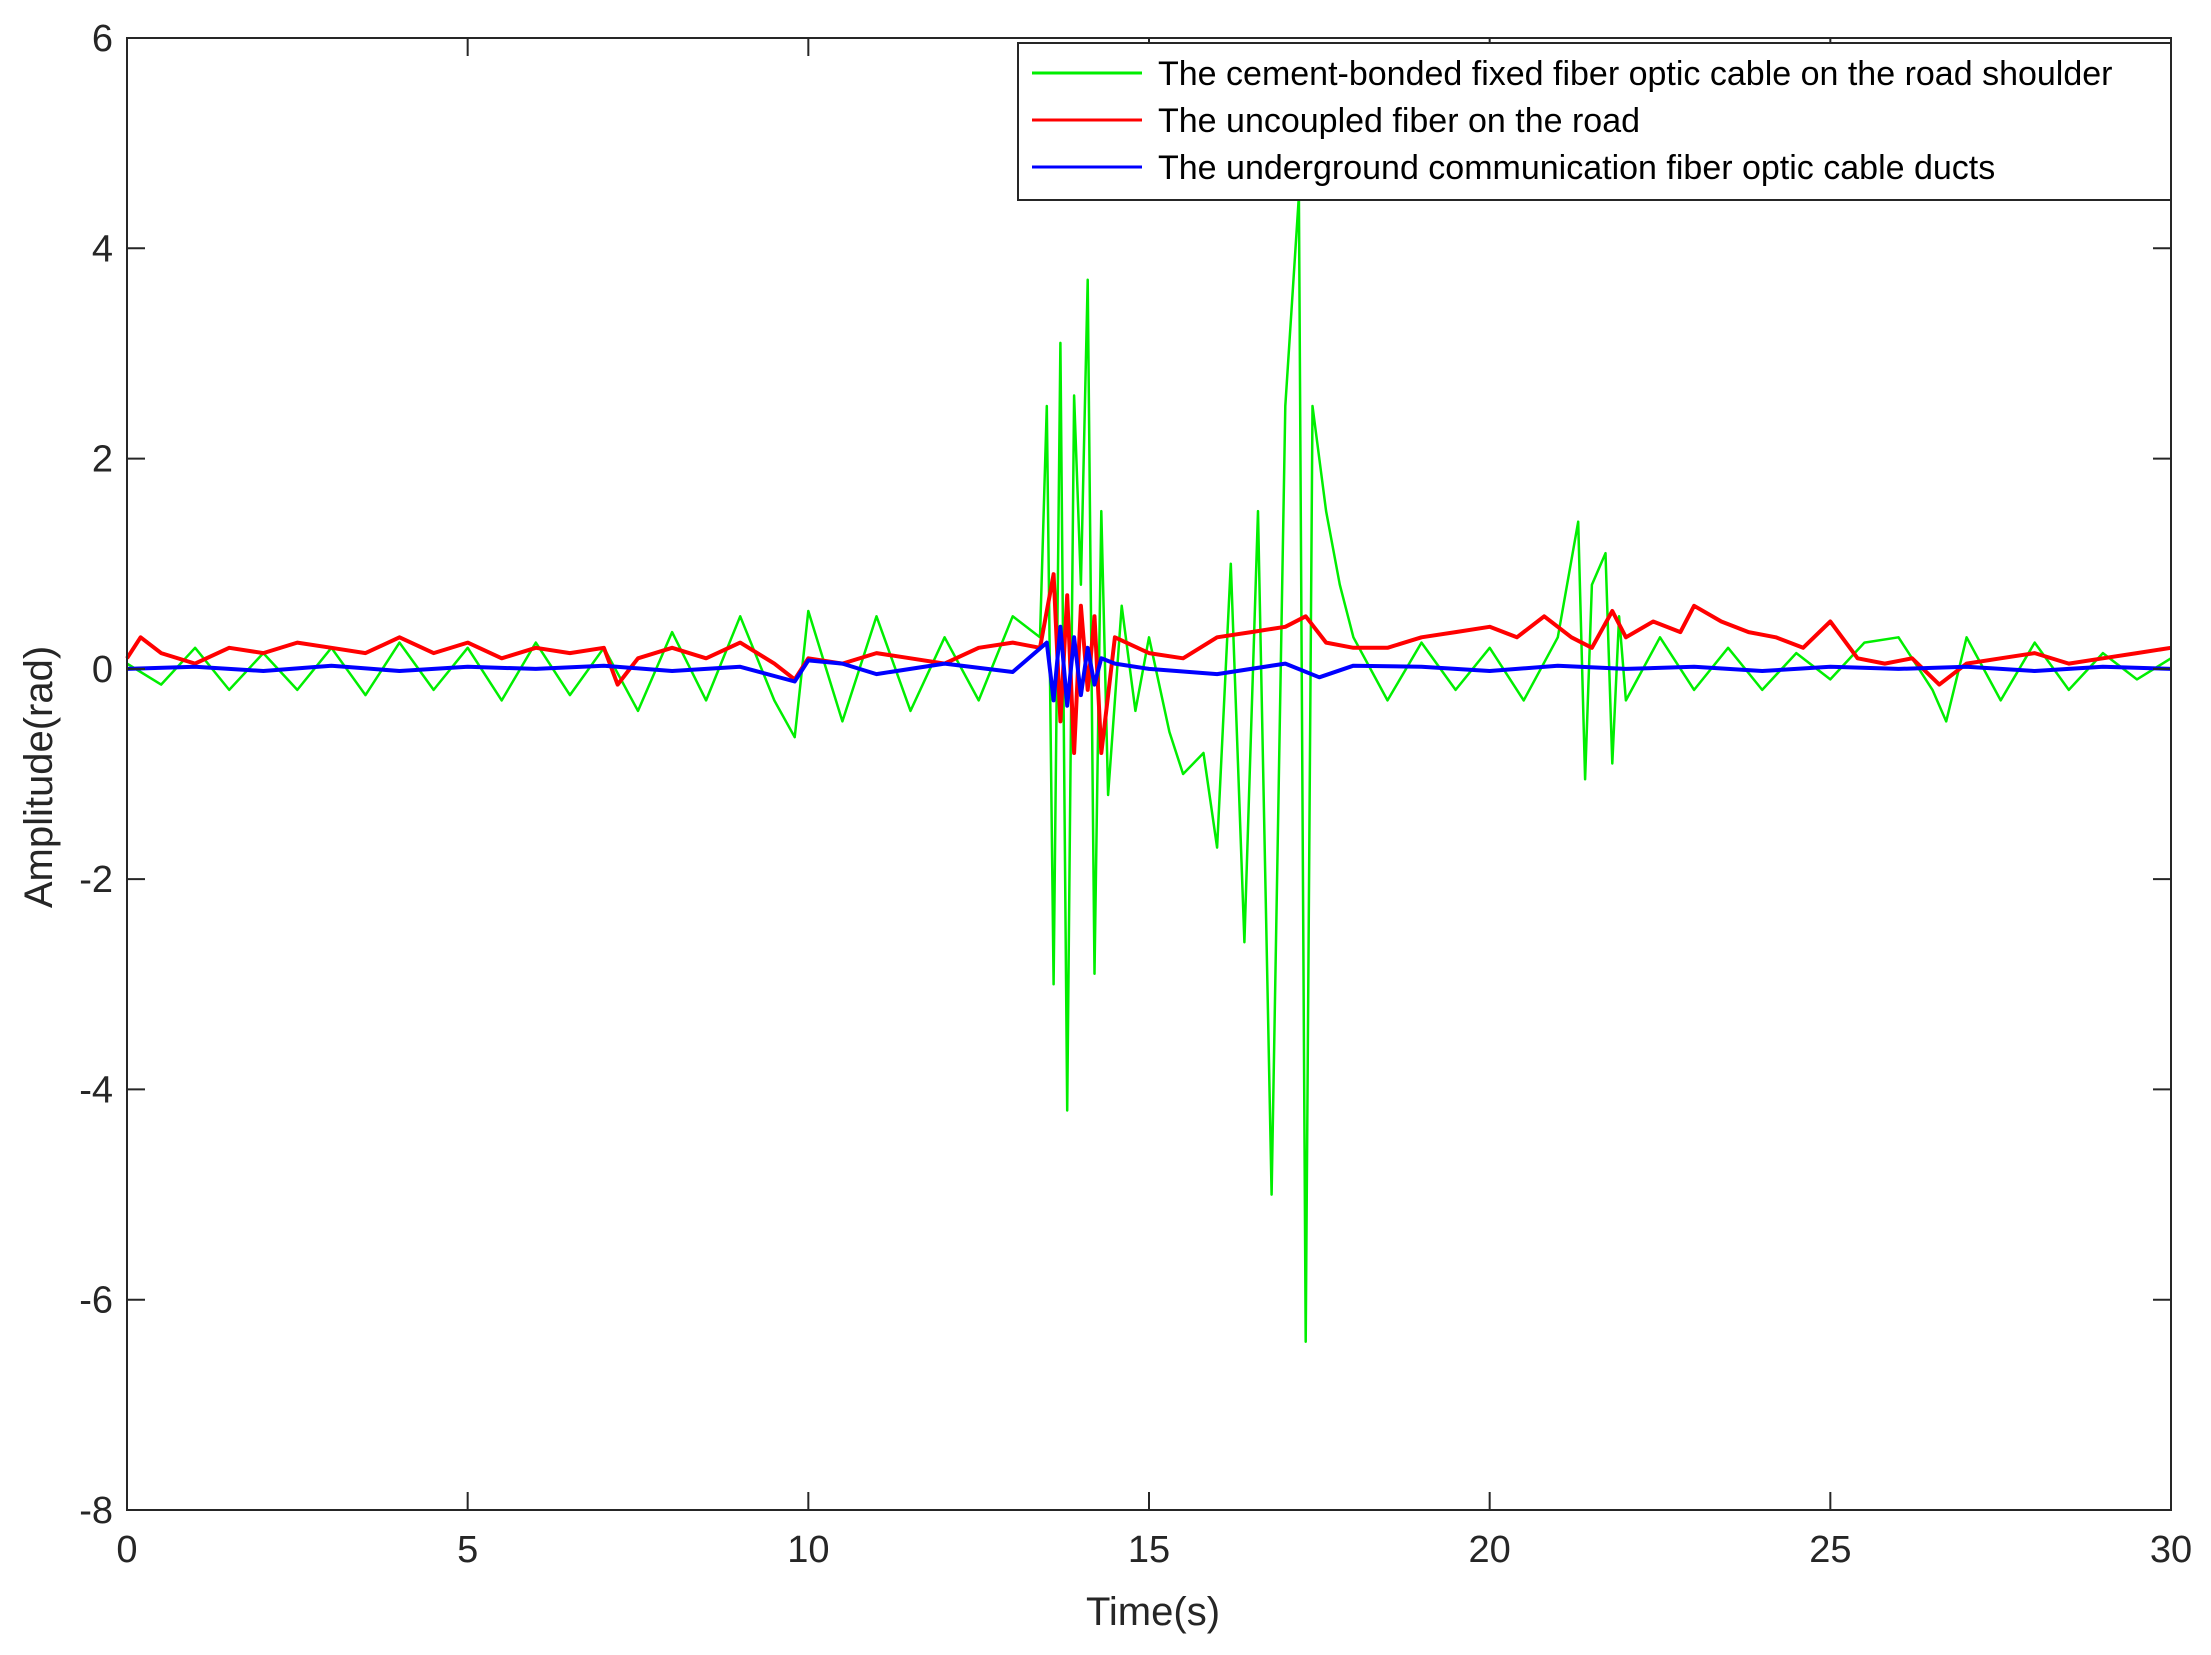  What do you see at coordinates (1149, 1550) in the screenshot?
I see `x-tick-label: 15` at bounding box center [1149, 1550].